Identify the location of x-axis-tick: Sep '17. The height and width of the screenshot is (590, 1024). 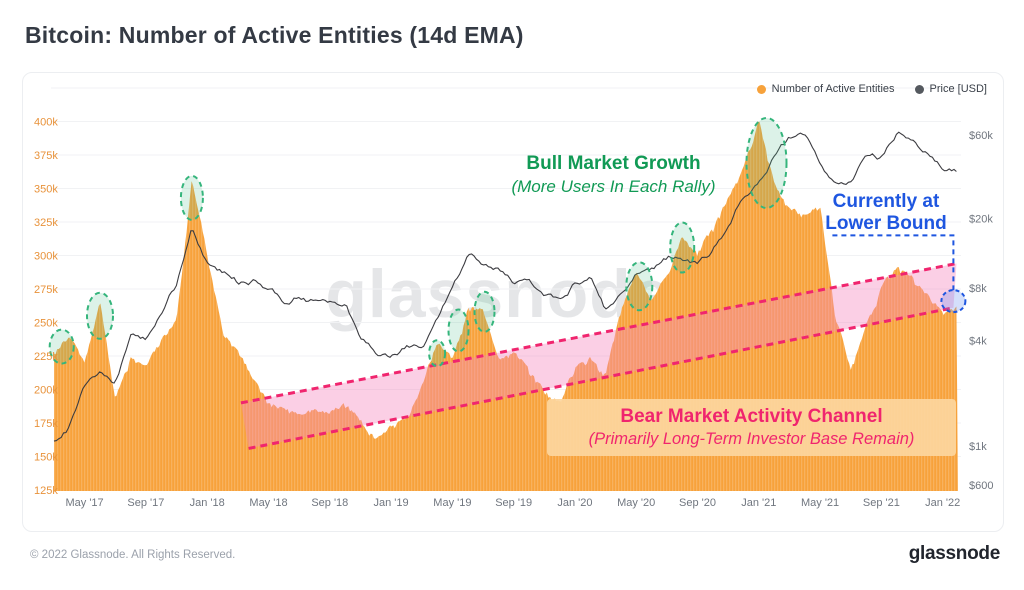
(145, 503).